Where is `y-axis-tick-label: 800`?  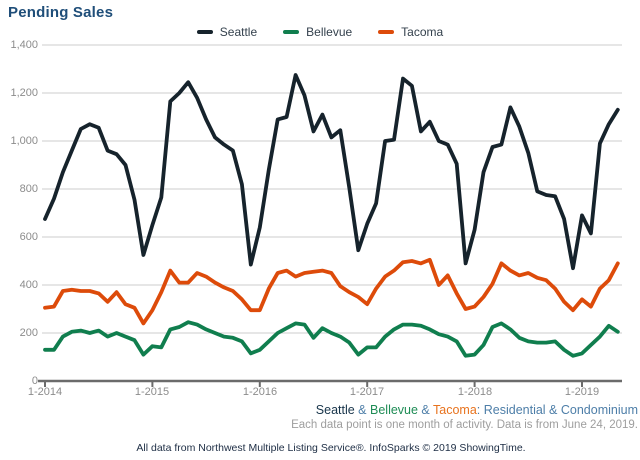
y-axis-tick-label: 800 is located at coordinates (28, 189).